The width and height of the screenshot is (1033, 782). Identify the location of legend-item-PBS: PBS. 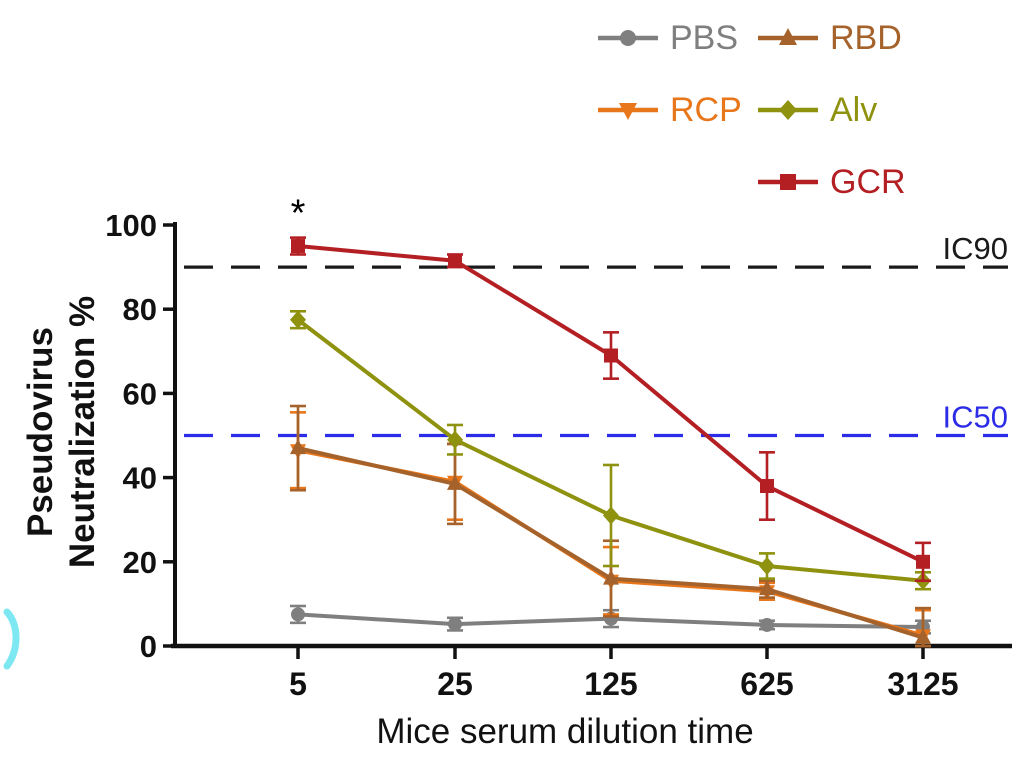
(676, 38).